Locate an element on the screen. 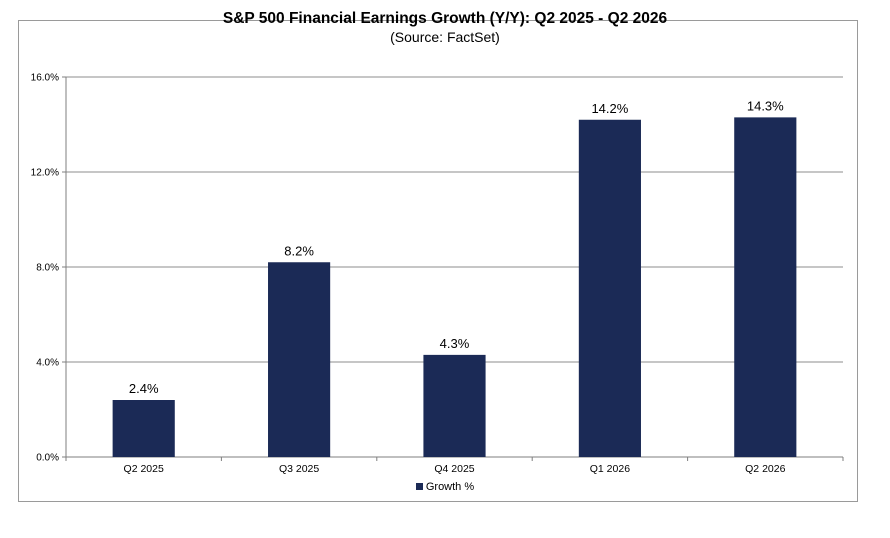 This screenshot has height=538, width=890. x-tick-label: Q2 2026 is located at coordinates (765, 469).